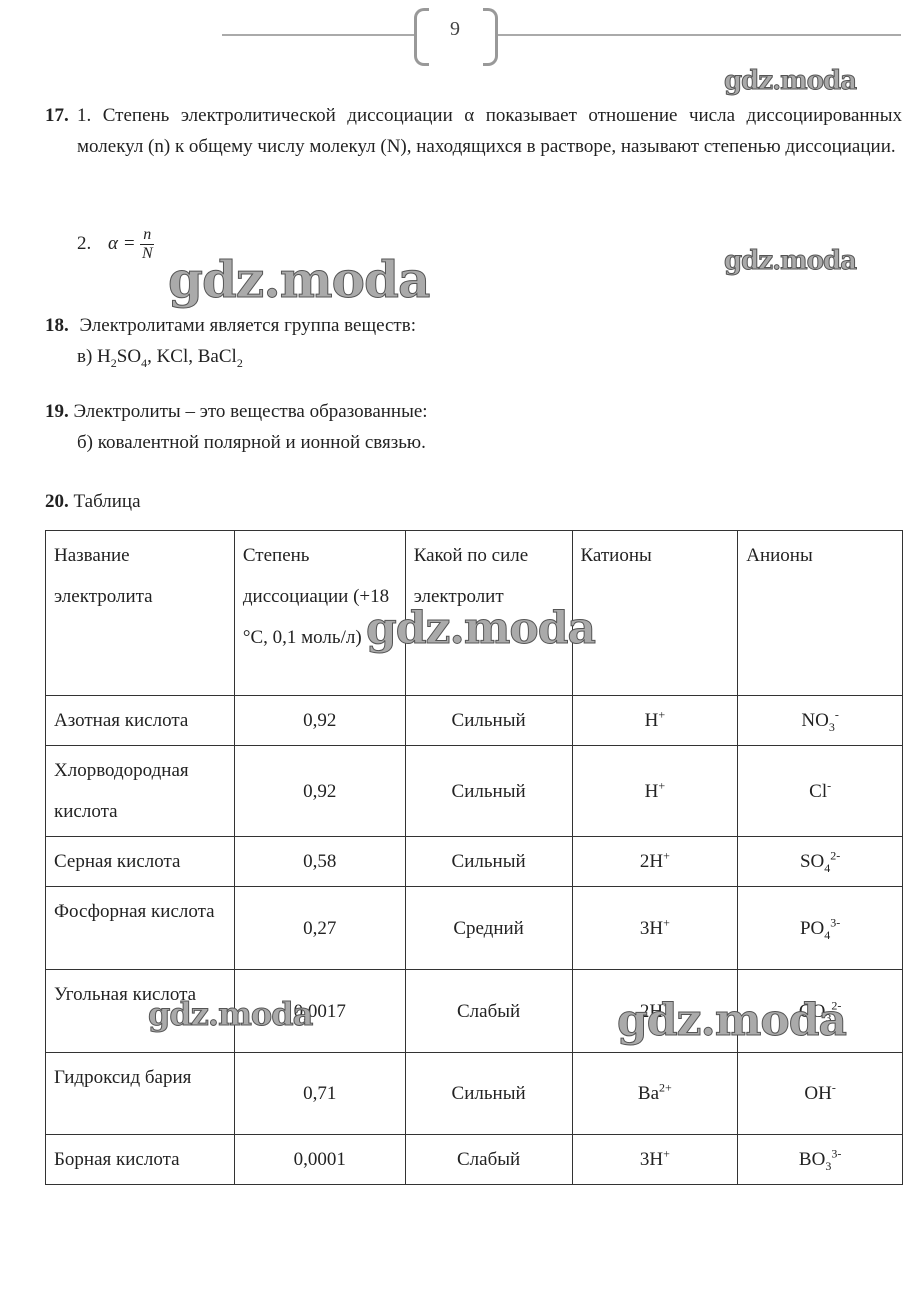 The width and height of the screenshot is (924, 1289). I want to click on electrolyte-name: Азотная кислота, so click(140, 720).